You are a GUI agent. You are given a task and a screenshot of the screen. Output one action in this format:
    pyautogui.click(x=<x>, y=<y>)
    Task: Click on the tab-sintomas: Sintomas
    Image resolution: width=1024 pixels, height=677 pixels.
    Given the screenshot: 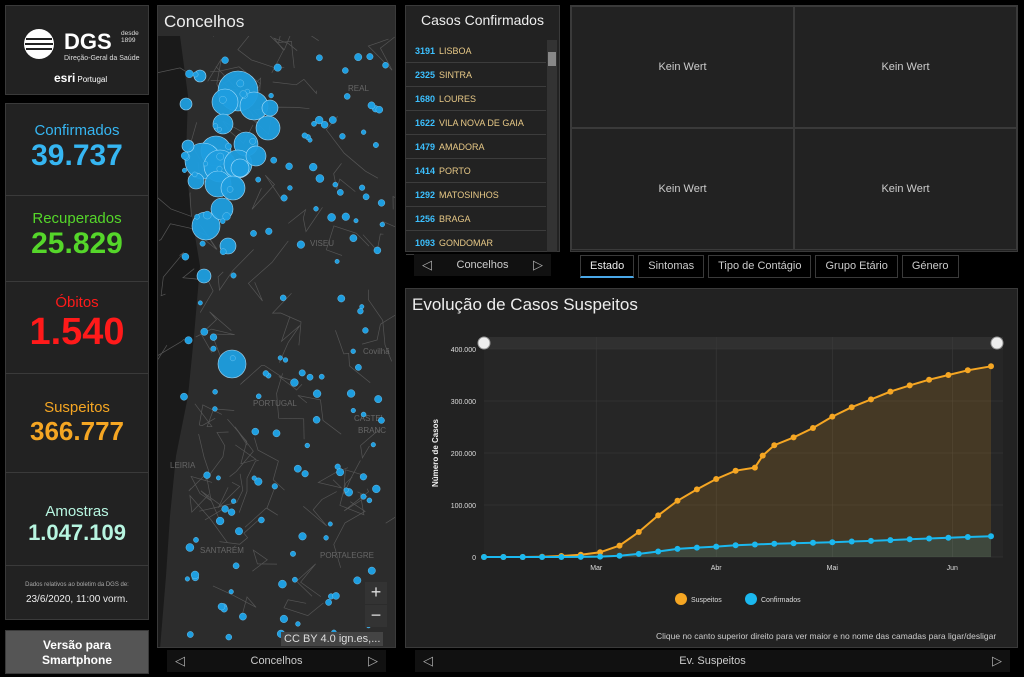 What is the action you would take?
    pyautogui.click(x=671, y=266)
    